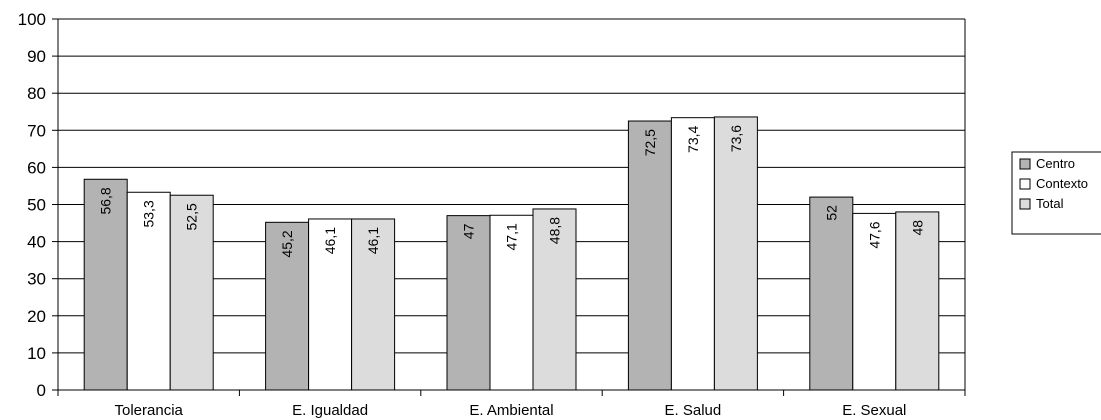 The width and height of the screenshot is (1101, 420). I want to click on x-tick-label: E. Igualdad, so click(330, 410).